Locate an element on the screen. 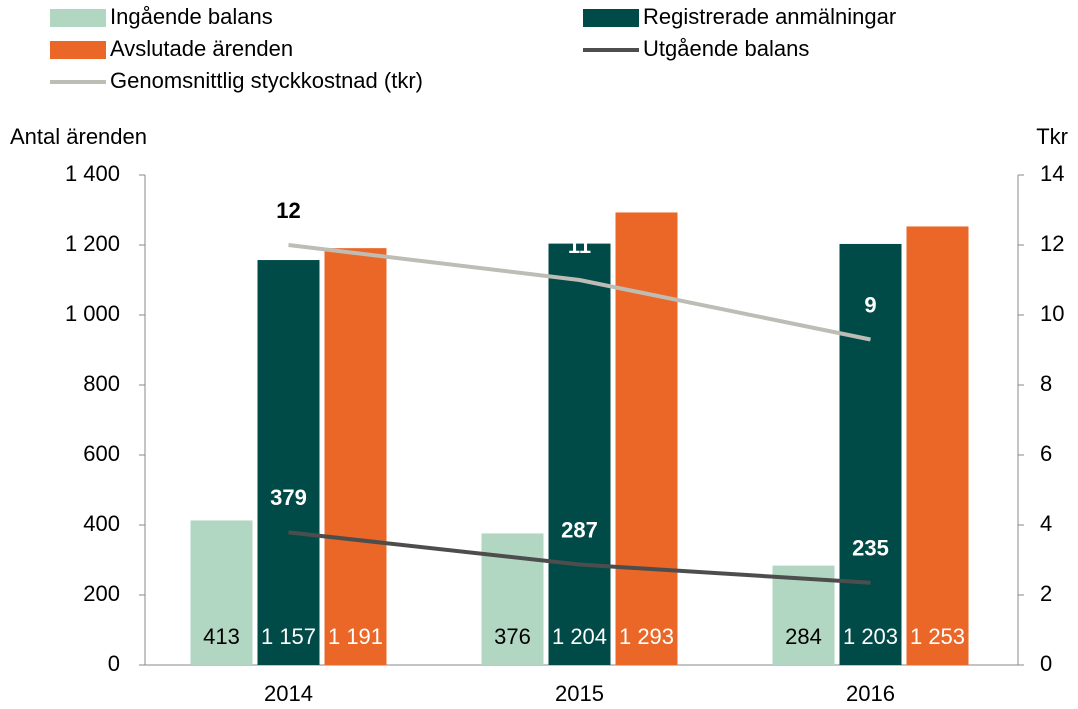 The image size is (1078, 709). y-tick-label: 800 is located at coordinates (101, 383).